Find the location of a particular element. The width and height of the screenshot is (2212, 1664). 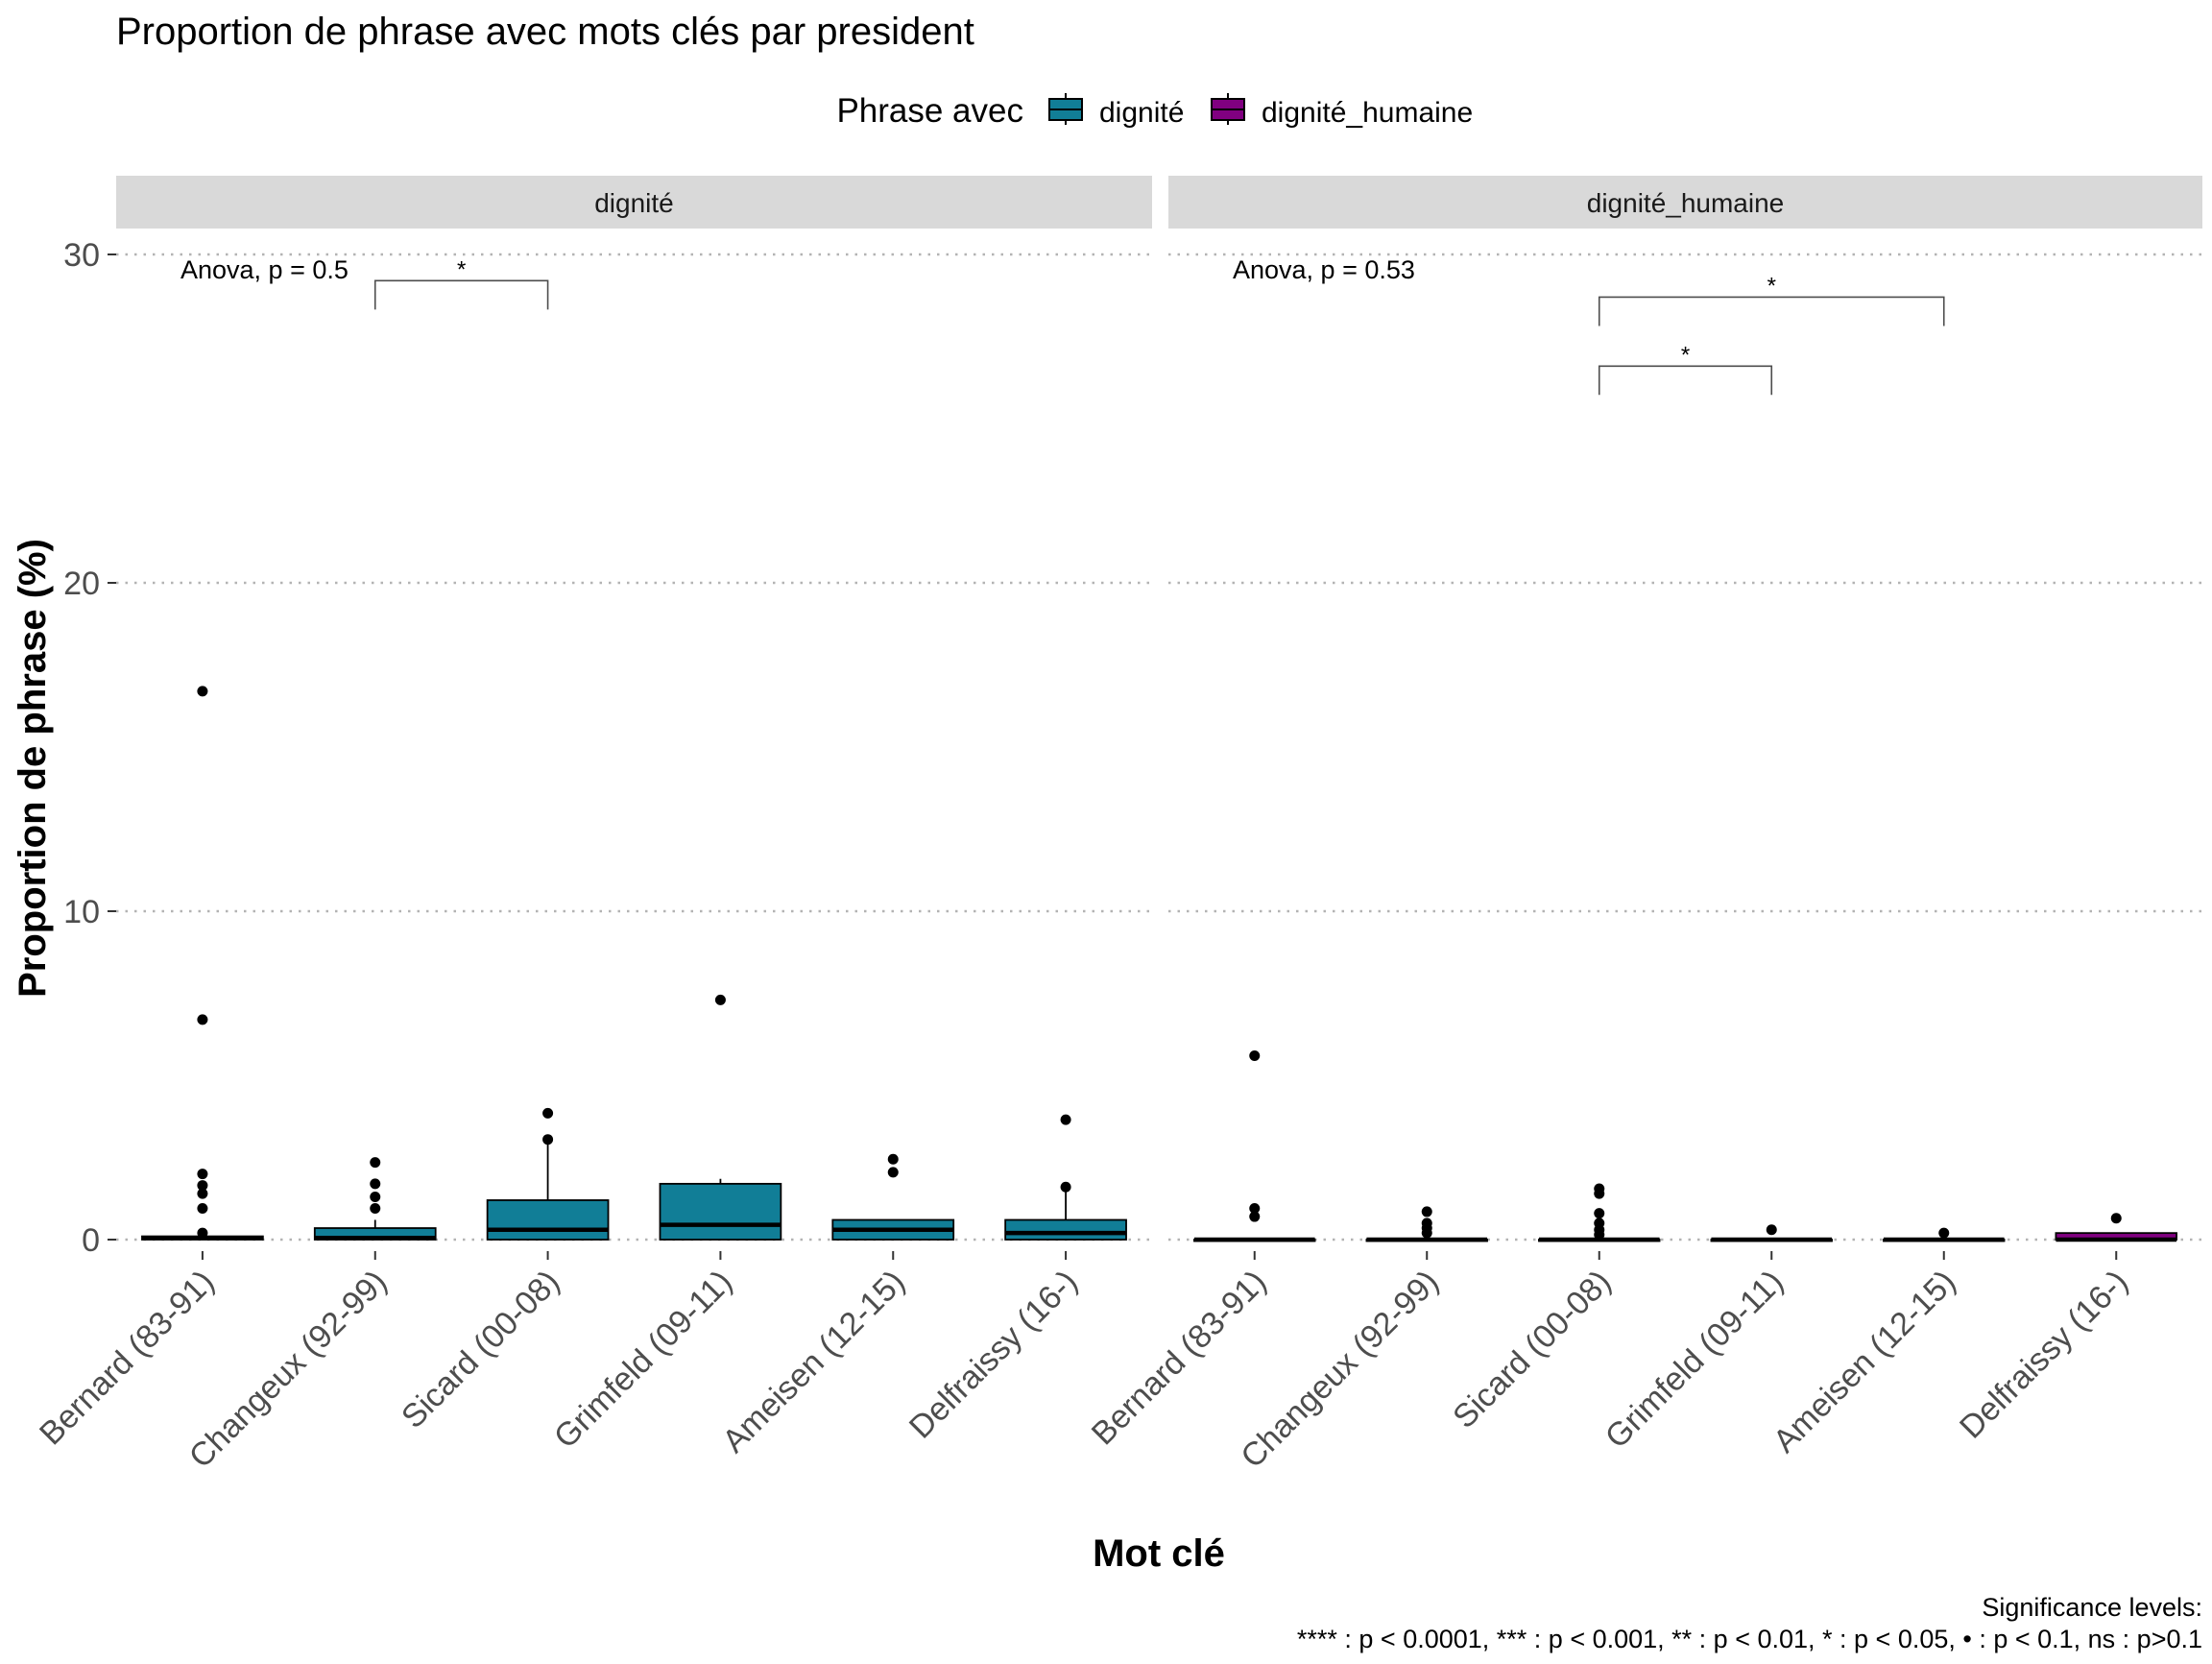

anova-label: Anova, p = 0.5 is located at coordinates (264, 269).